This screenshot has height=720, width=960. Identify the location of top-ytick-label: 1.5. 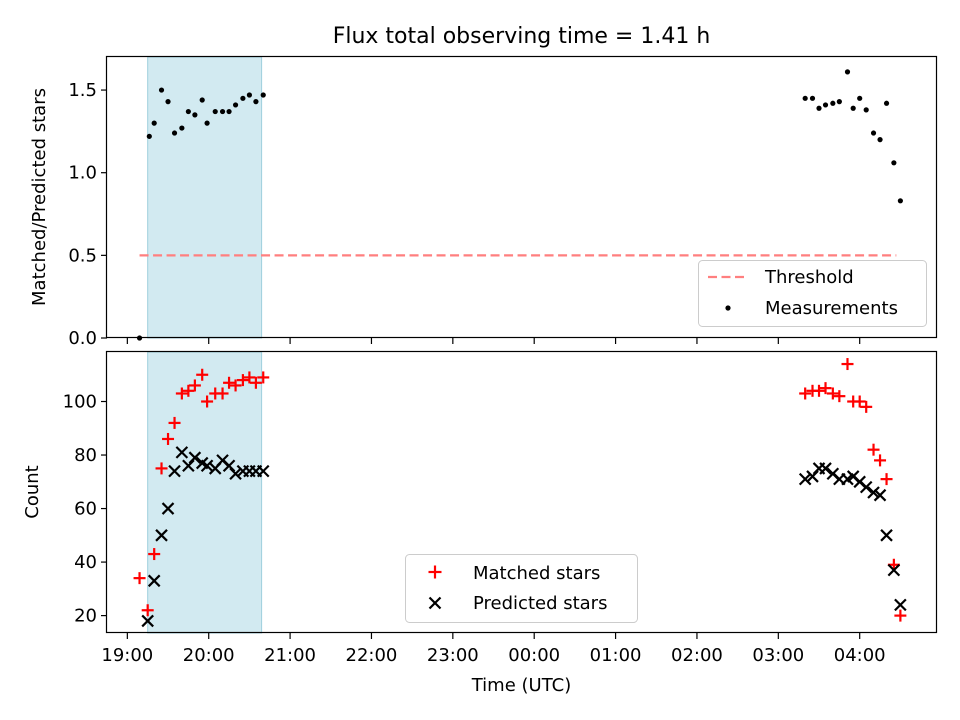
(82, 90).